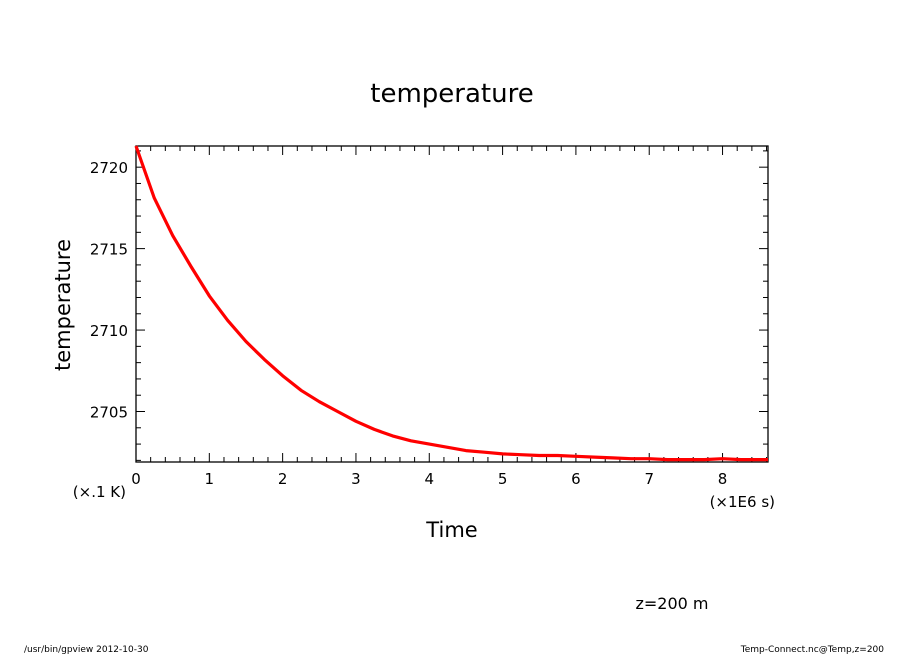 This screenshot has width=904, height=654. Describe the element at coordinates (723, 479) in the screenshot. I see `x-tick-label: 8` at that location.